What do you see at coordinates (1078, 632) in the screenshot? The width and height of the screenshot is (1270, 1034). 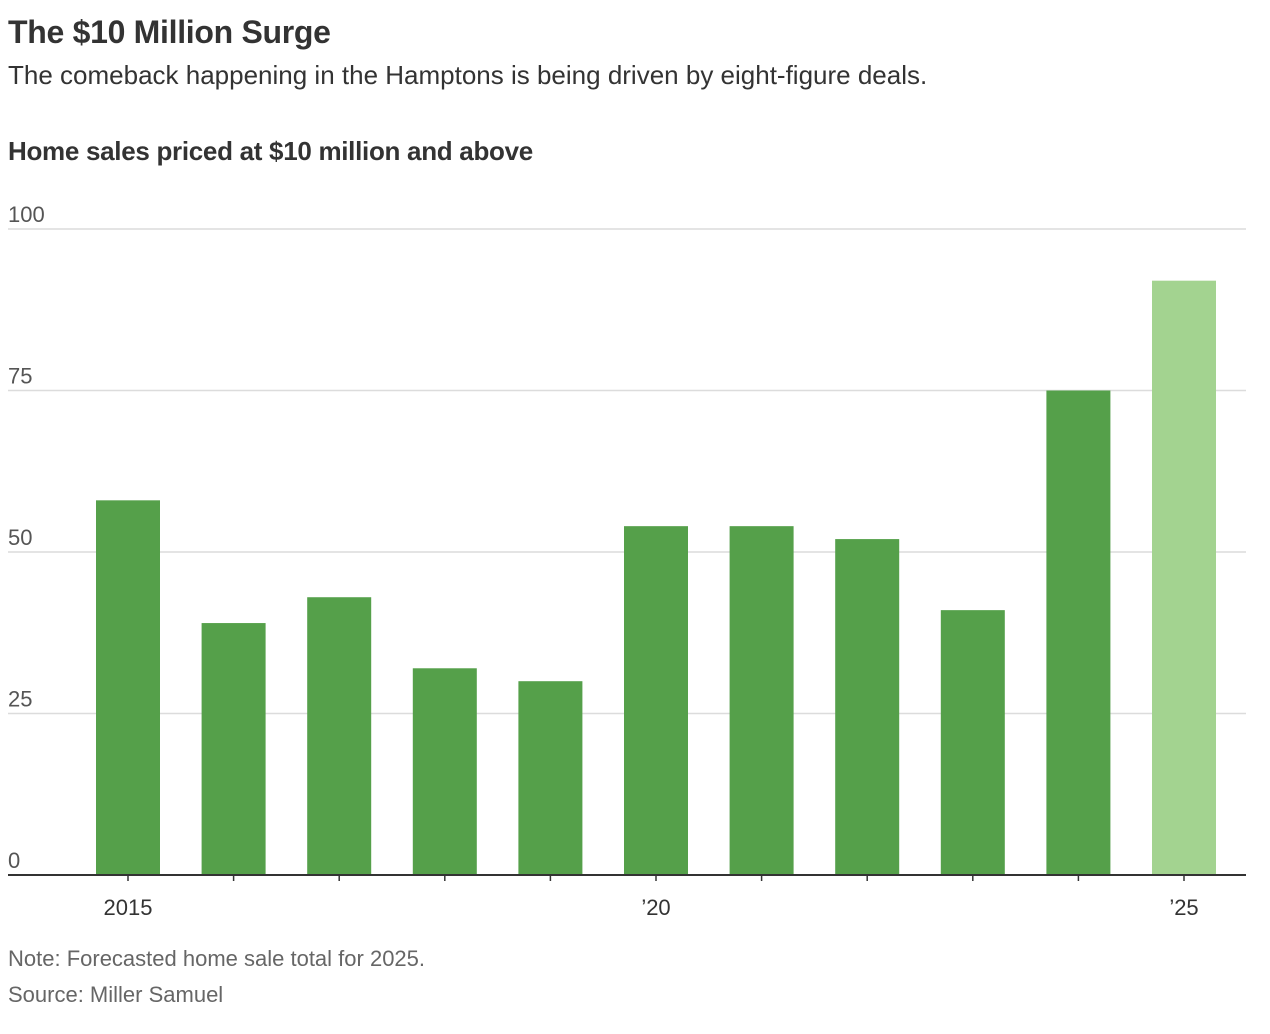 I see `bar-2024` at bounding box center [1078, 632].